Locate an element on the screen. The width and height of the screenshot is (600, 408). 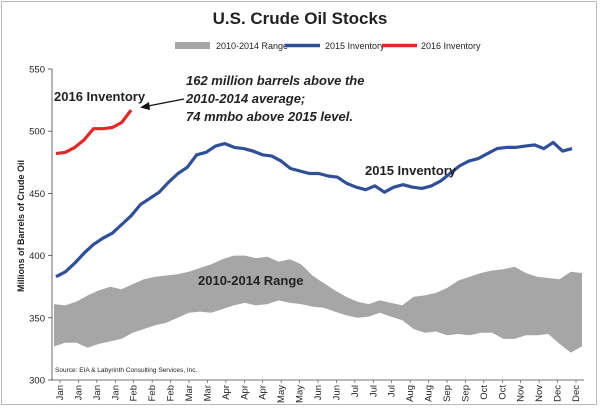
y-tick-label: 350 is located at coordinates (37, 318).